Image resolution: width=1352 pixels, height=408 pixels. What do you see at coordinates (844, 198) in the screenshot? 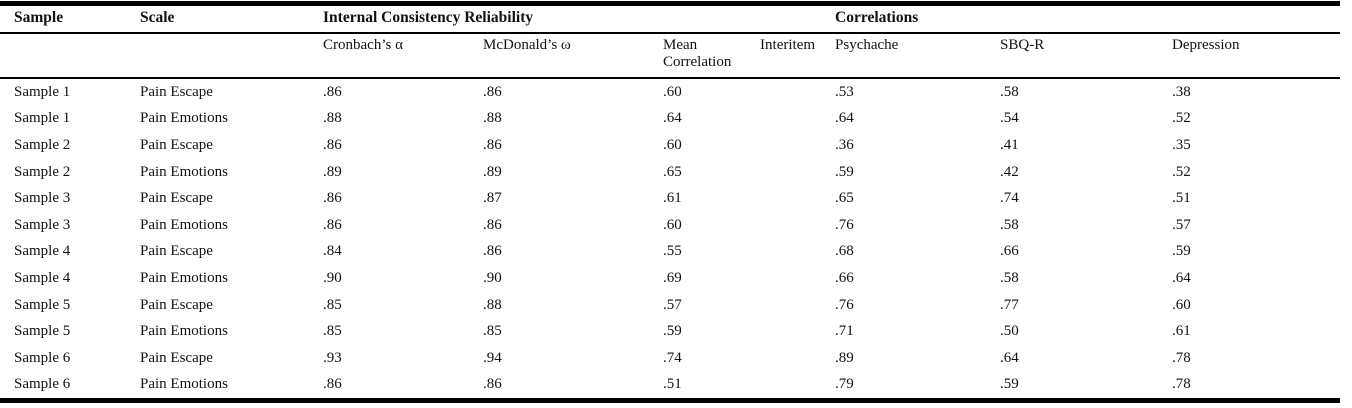
I see `cell-psychache: .65` at bounding box center [844, 198].